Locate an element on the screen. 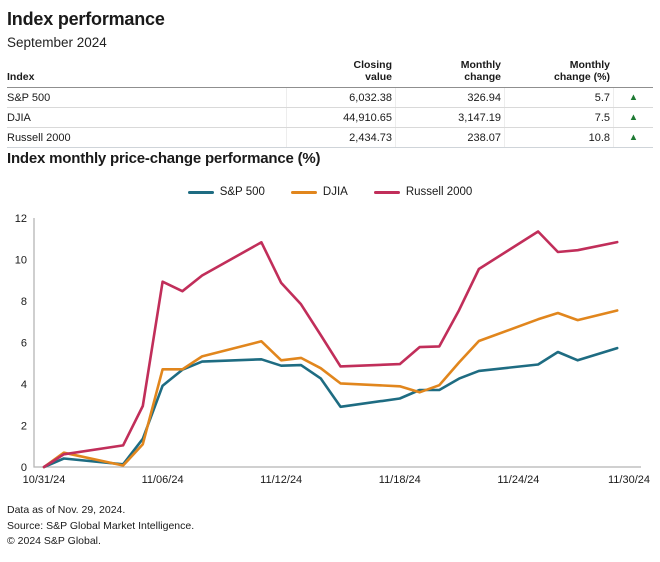 This screenshot has width=660, height=562. header-line2: change (%) is located at coordinates (581, 77).